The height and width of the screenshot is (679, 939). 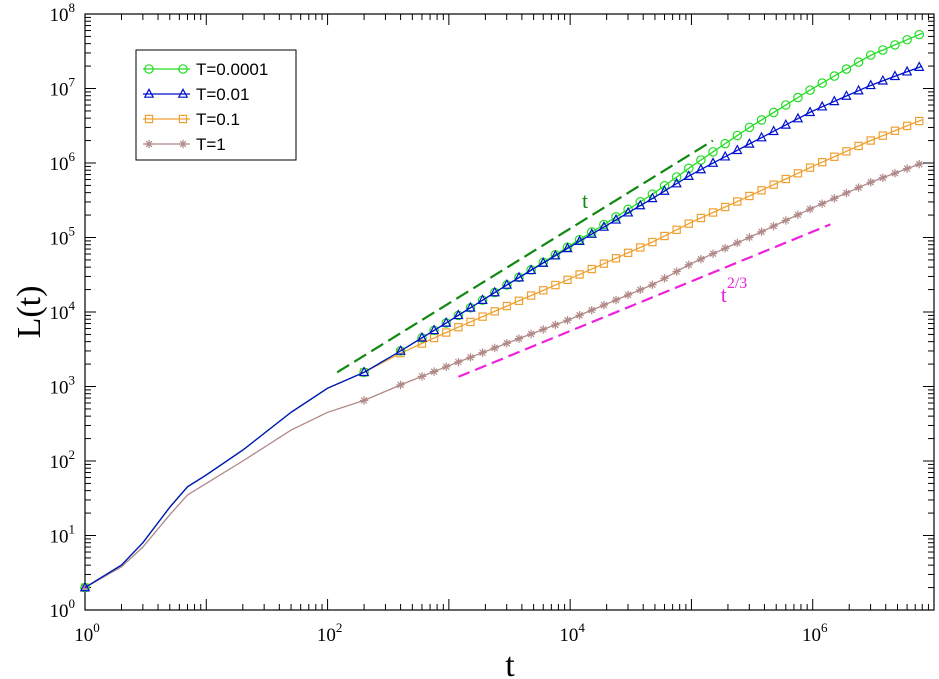 I want to click on y-tick-label: 10², so click(x=63, y=460).